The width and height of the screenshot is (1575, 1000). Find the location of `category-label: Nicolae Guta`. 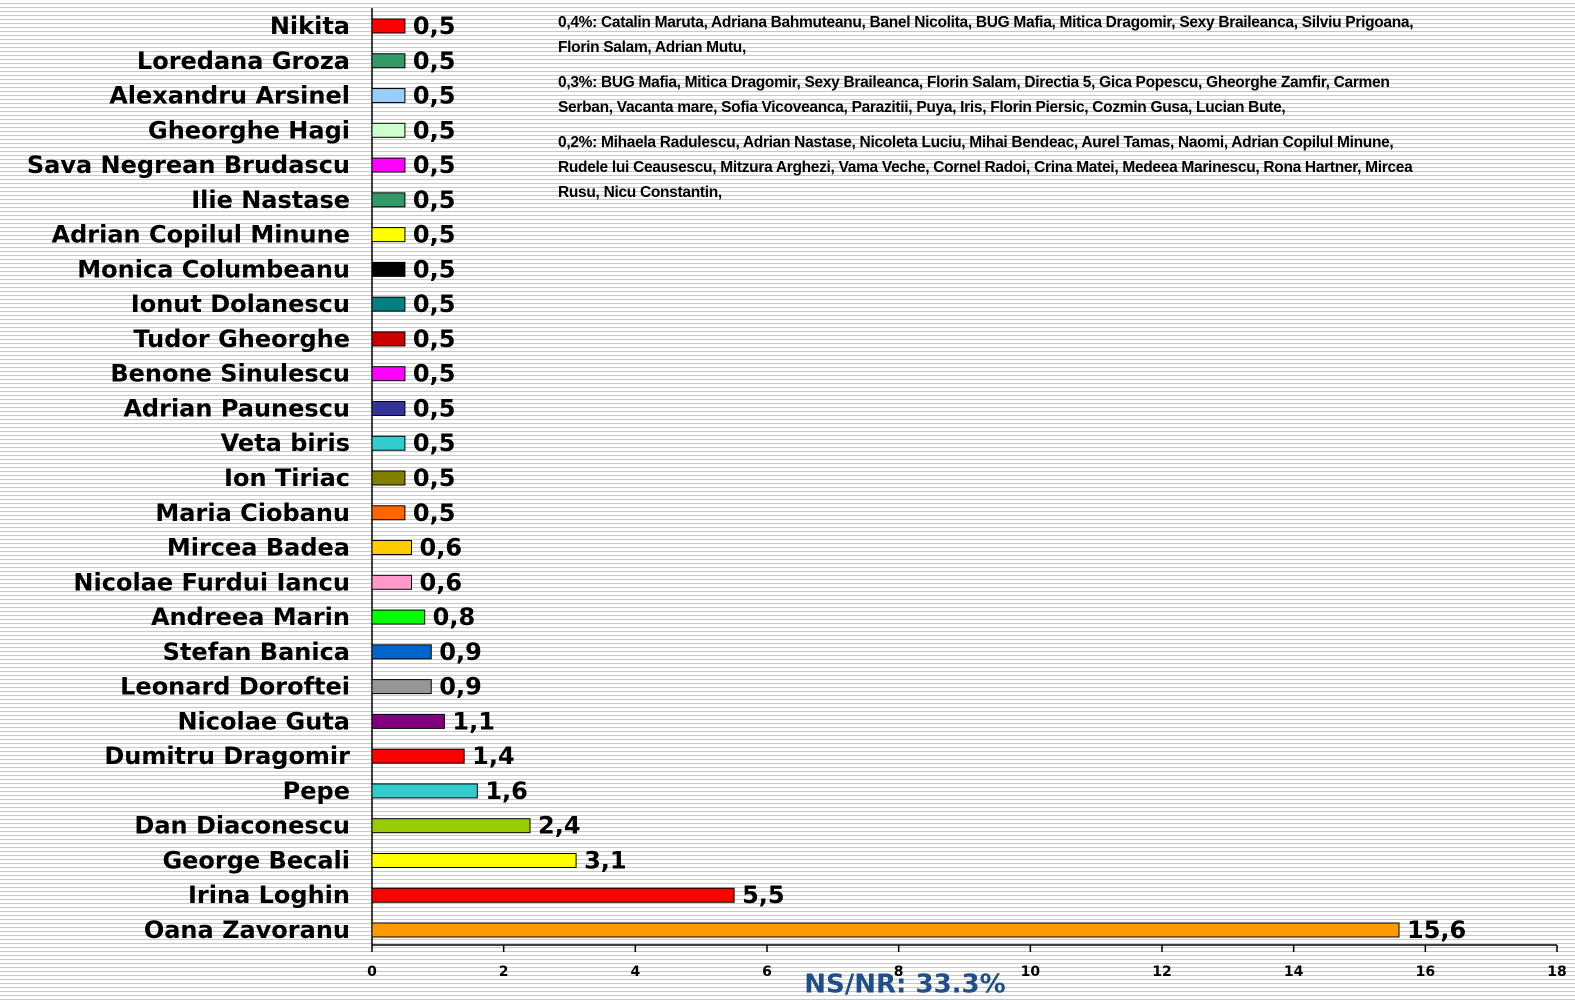

category-label: Nicolae Guta is located at coordinates (263, 721).